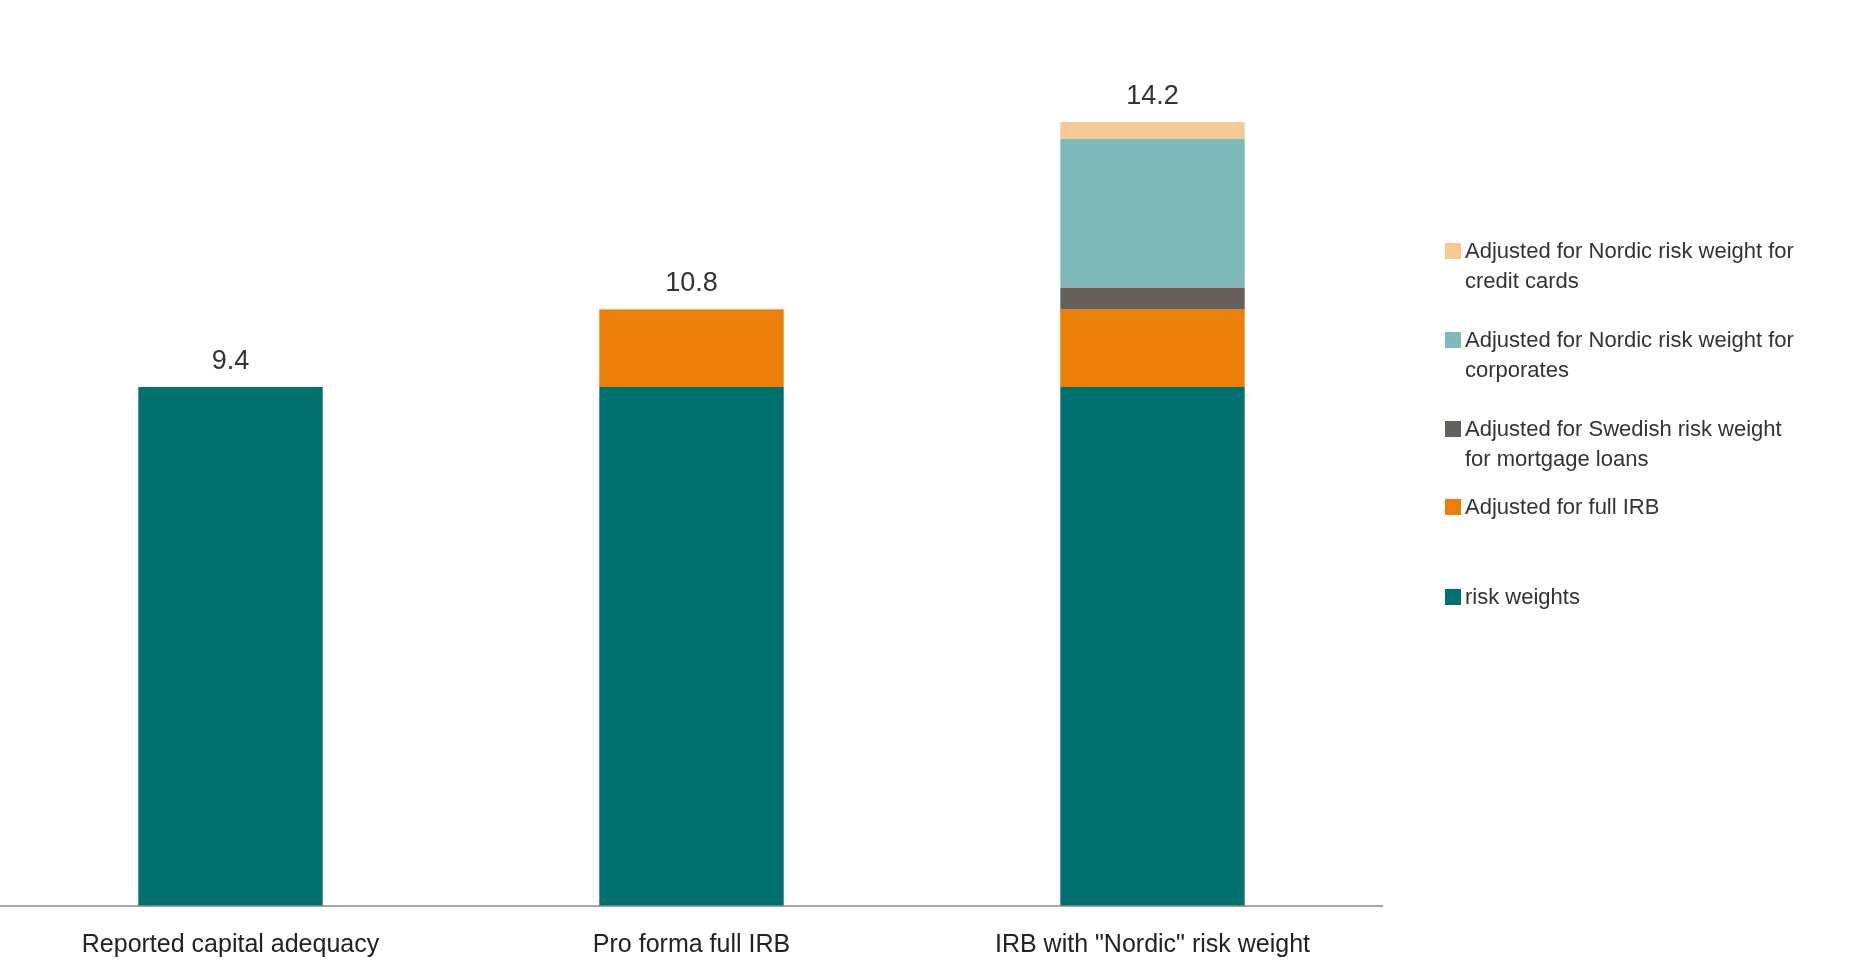  Describe the element at coordinates (691, 942) in the screenshot. I see `x-tick-label: Pro forma full IRB` at that location.